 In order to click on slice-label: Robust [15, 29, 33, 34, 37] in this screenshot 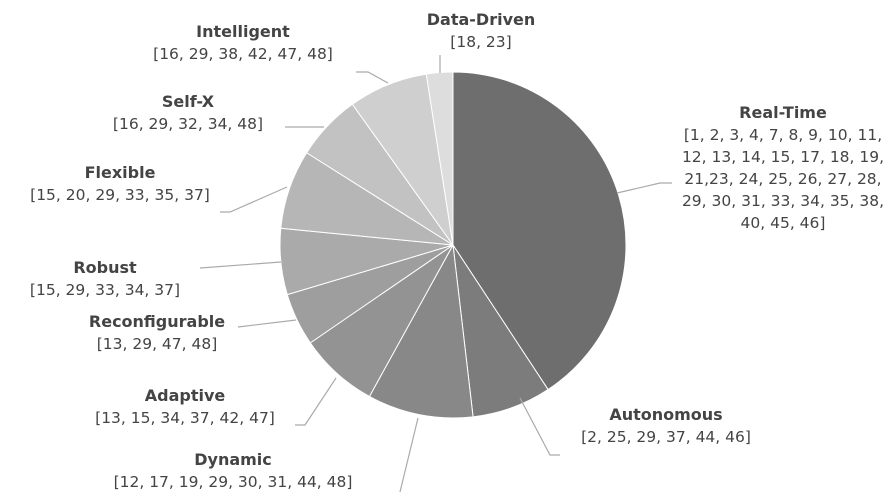, I will do `click(105, 279)`.